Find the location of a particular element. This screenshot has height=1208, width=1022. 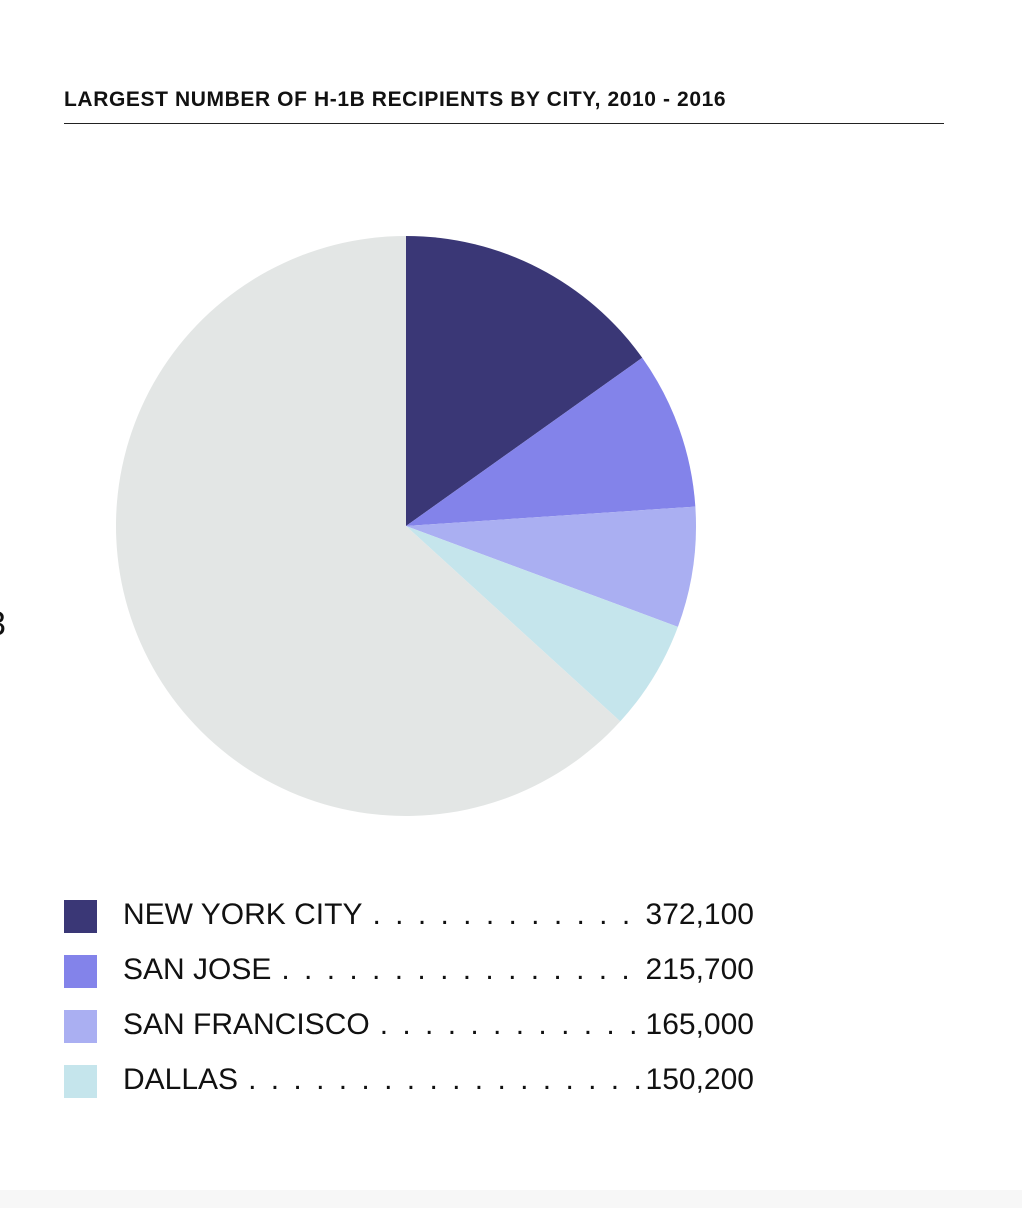

legend-entry: DALLAS 150,200 is located at coordinates (438, 1080).